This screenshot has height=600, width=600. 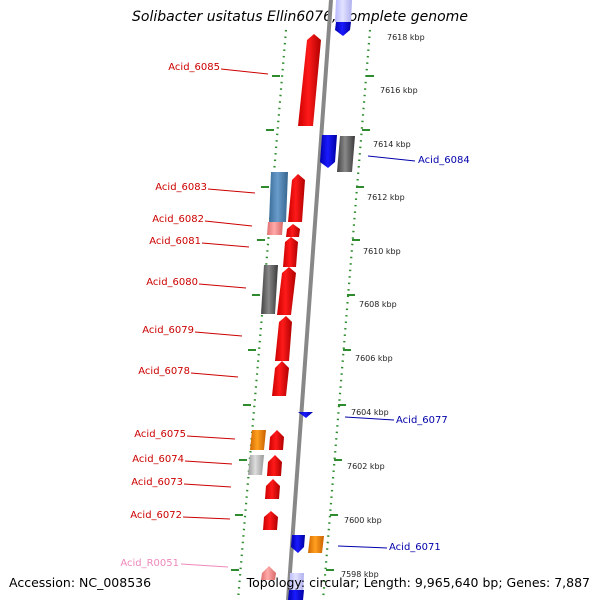 I want to click on gene-label: Acid_6082, so click(x=178, y=219).